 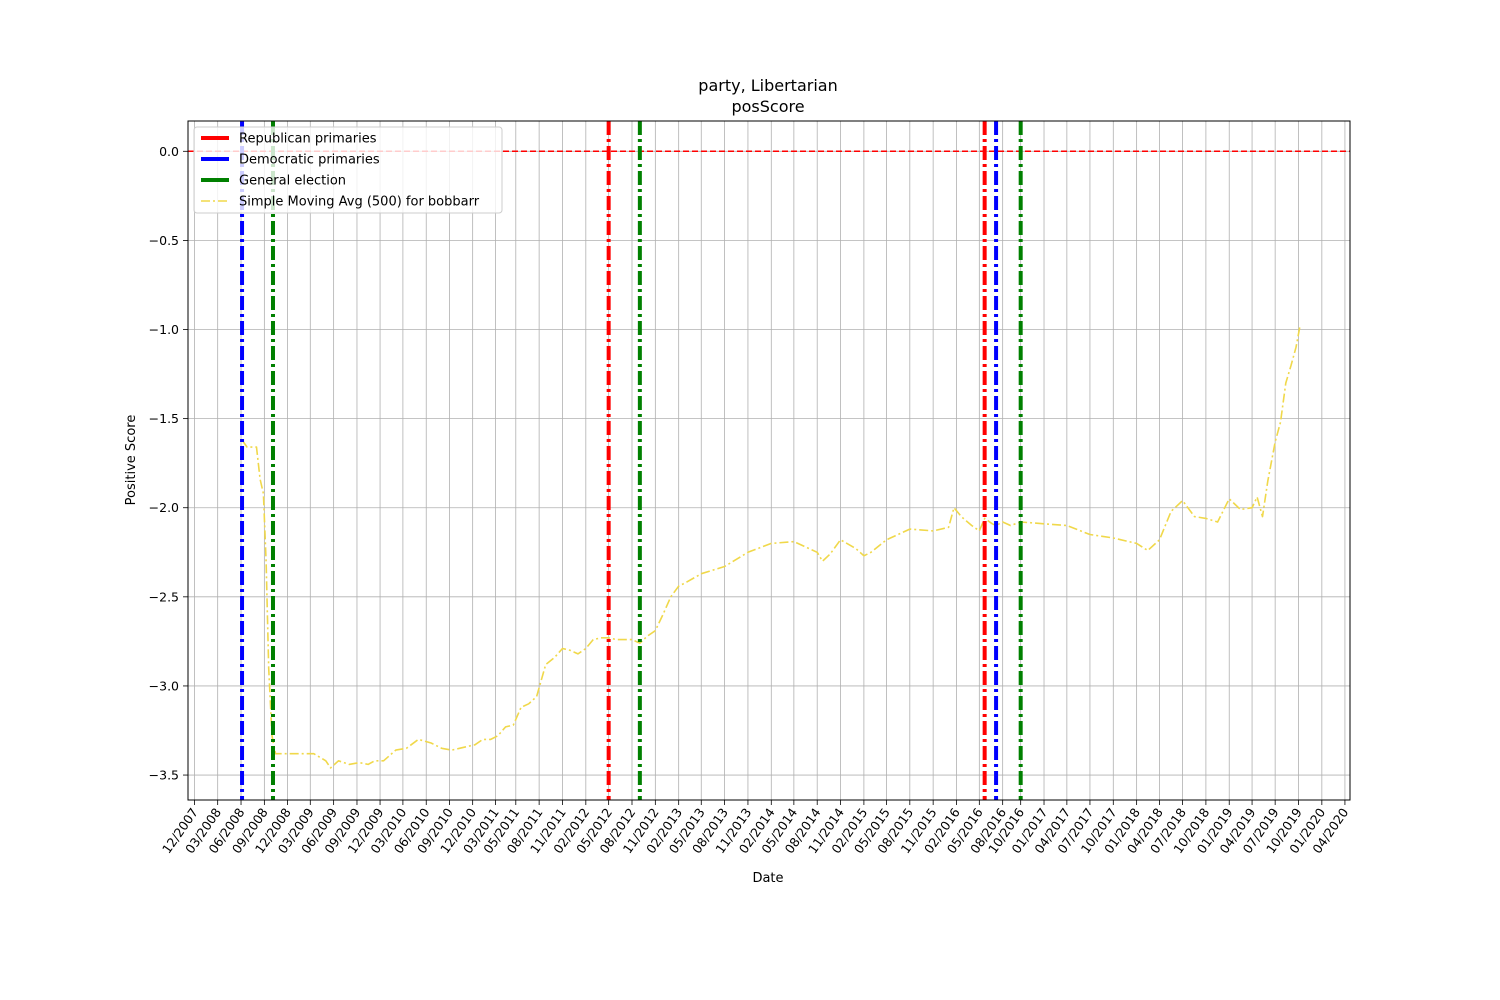 What do you see at coordinates (164, 596) in the screenshot?
I see `y-tick-label: −2.5` at bounding box center [164, 596].